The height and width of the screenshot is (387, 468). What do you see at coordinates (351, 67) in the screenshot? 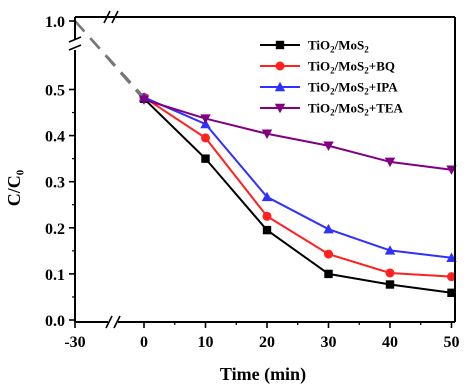
I see `legend-label: TiO2/MoS2+BQ` at bounding box center [351, 67].